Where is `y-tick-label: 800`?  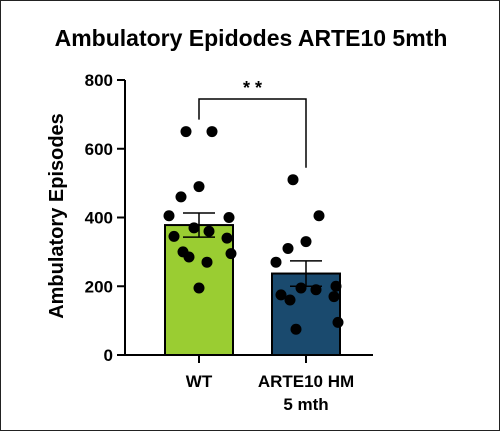
y-tick-label: 800 is located at coordinates (99, 80).